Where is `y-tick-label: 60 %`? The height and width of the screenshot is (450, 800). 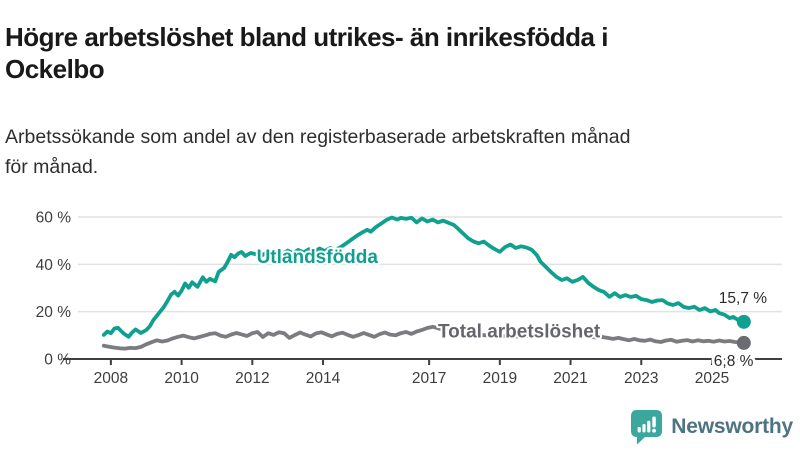
y-tick-label: 60 % is located at coordinates (54, 218).